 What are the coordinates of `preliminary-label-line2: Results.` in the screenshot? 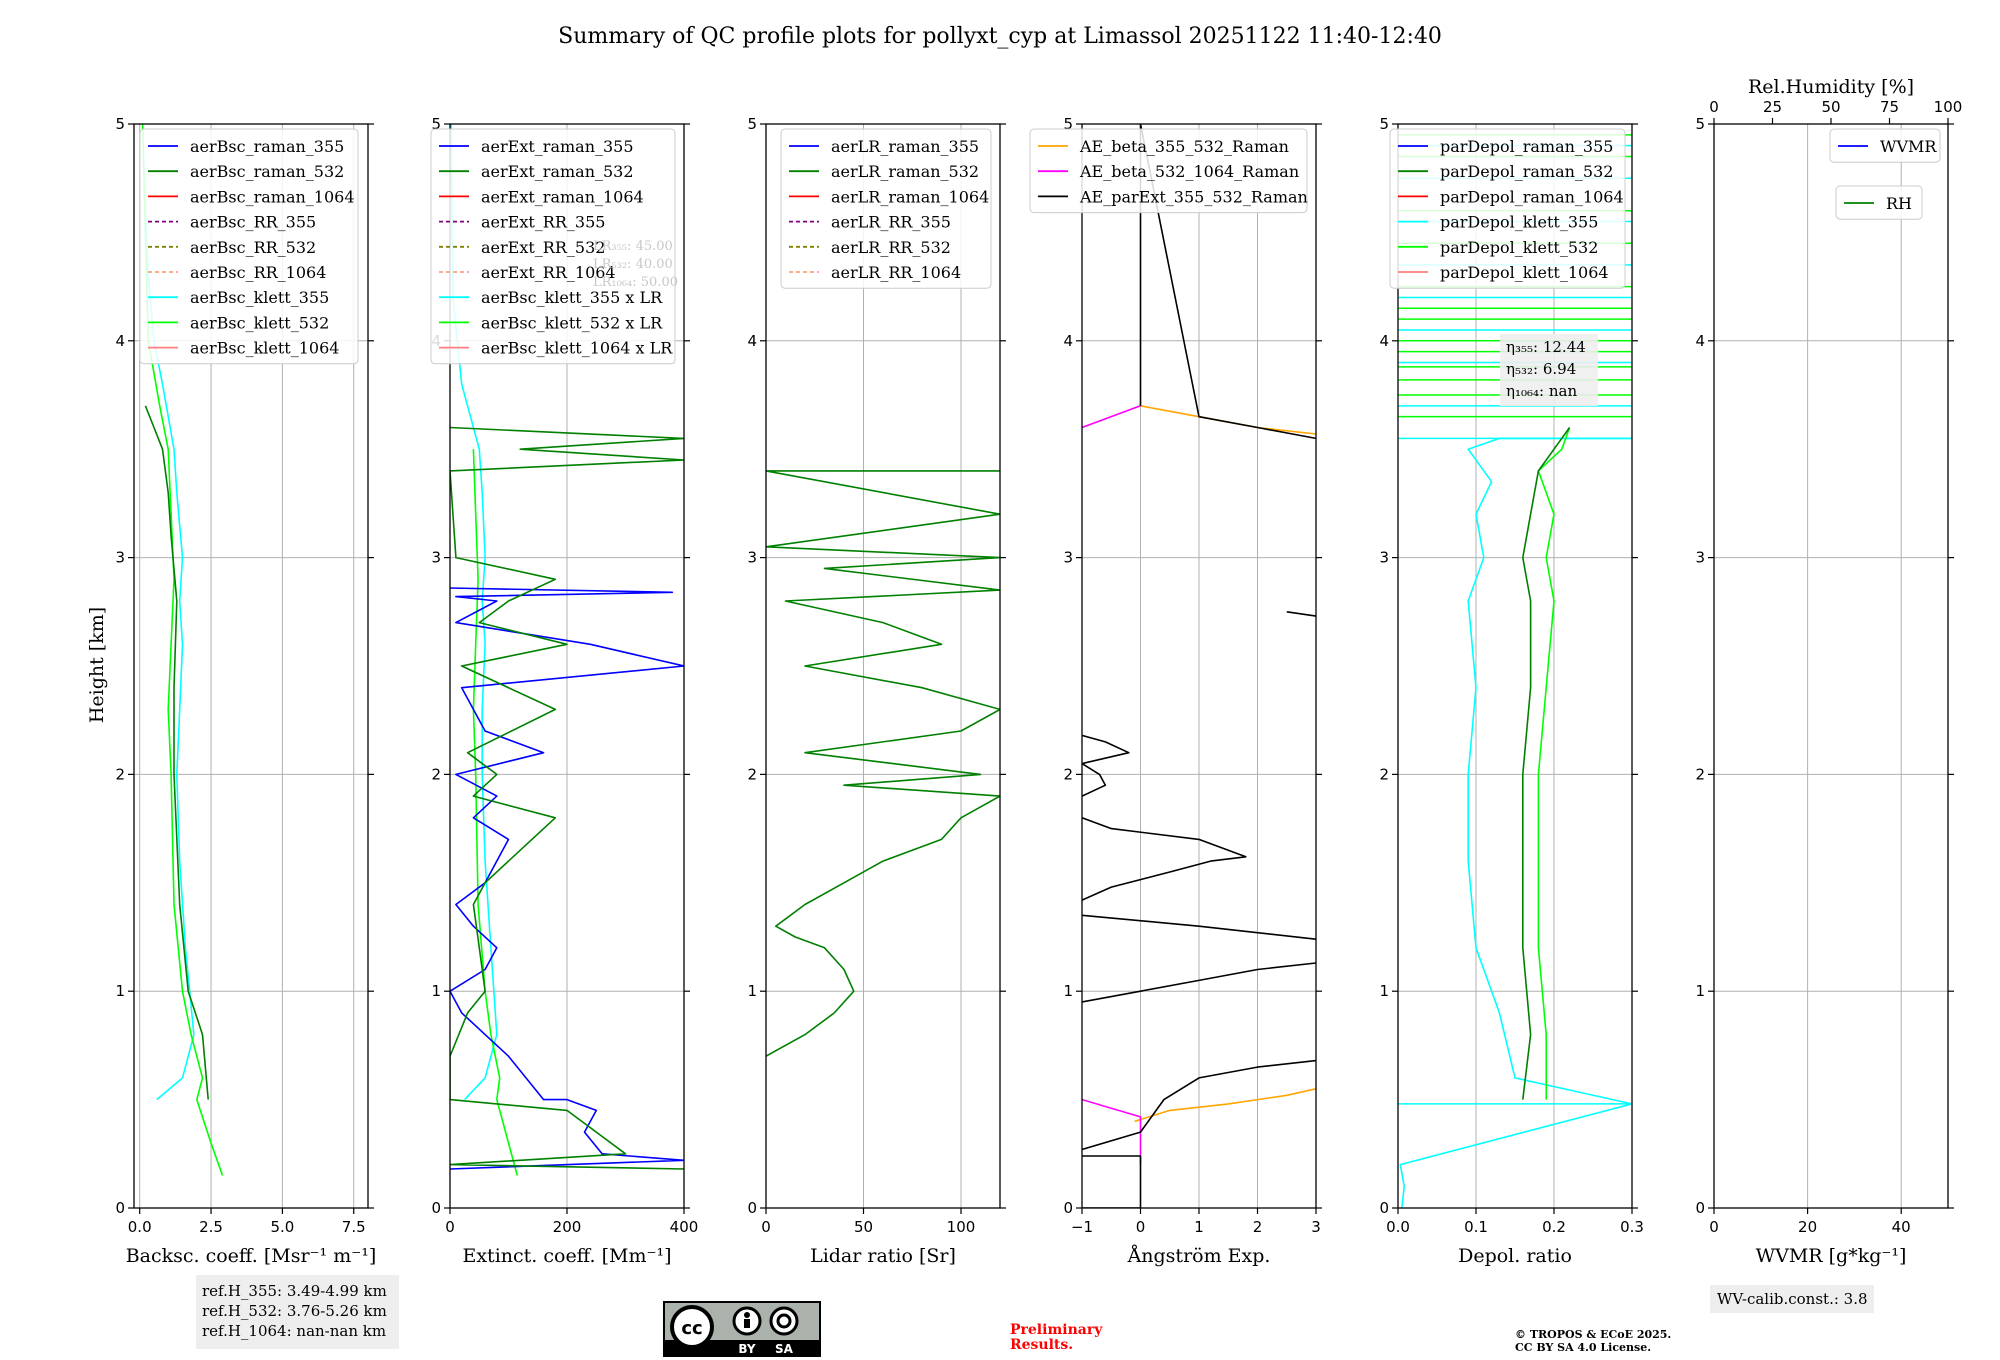 It's located at (1041, 1345).